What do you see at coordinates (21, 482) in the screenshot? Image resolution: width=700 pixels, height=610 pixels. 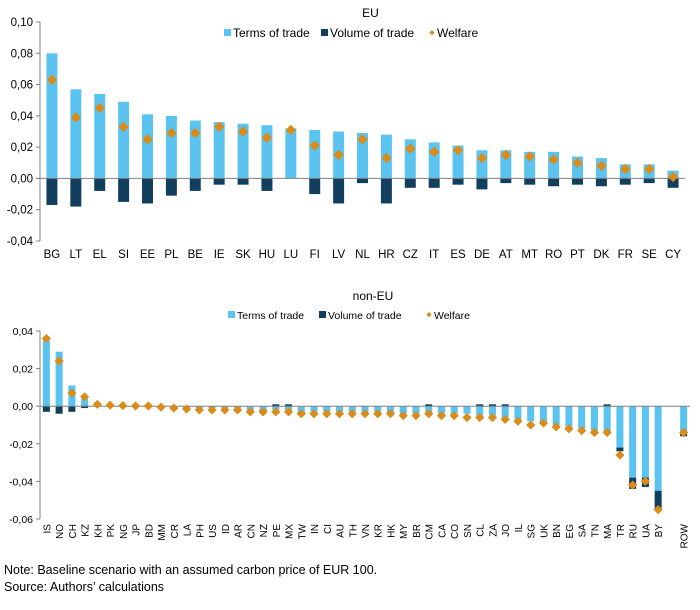 I see `noneu-y-tick-label: -0,04` at bounding box center [21, 482].